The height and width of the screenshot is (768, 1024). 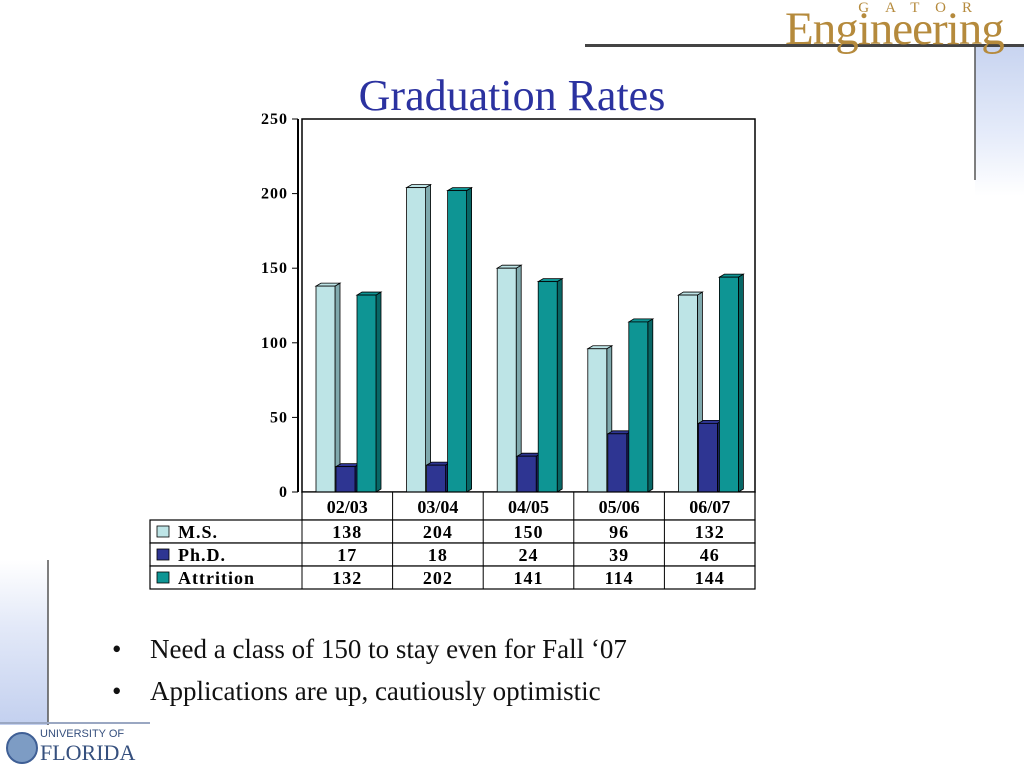 I want to click on data-label: 17, so click(x=347, y=555).